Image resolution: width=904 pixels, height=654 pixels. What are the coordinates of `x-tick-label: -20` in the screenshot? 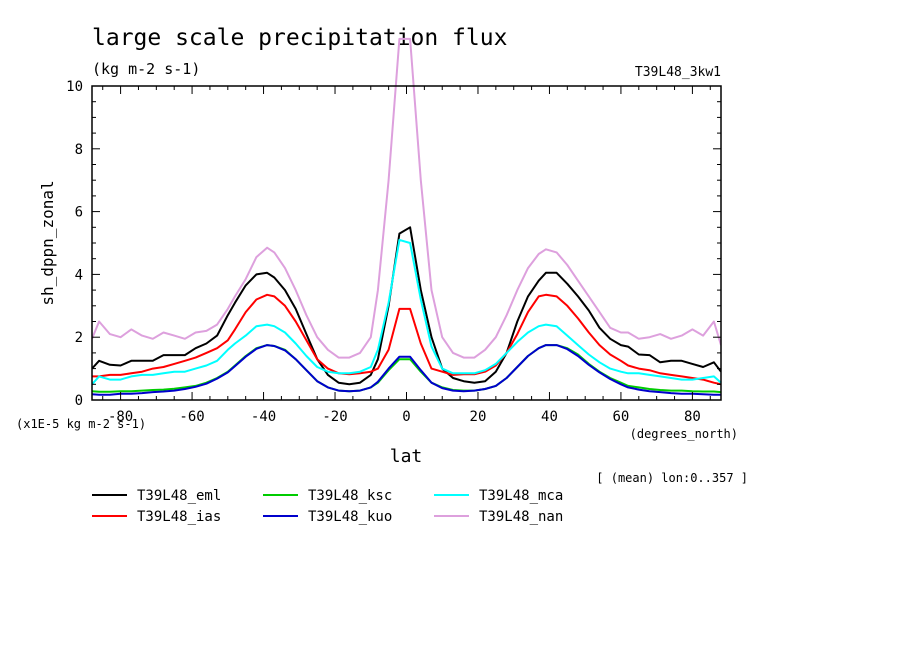 It's located at (334, 417).